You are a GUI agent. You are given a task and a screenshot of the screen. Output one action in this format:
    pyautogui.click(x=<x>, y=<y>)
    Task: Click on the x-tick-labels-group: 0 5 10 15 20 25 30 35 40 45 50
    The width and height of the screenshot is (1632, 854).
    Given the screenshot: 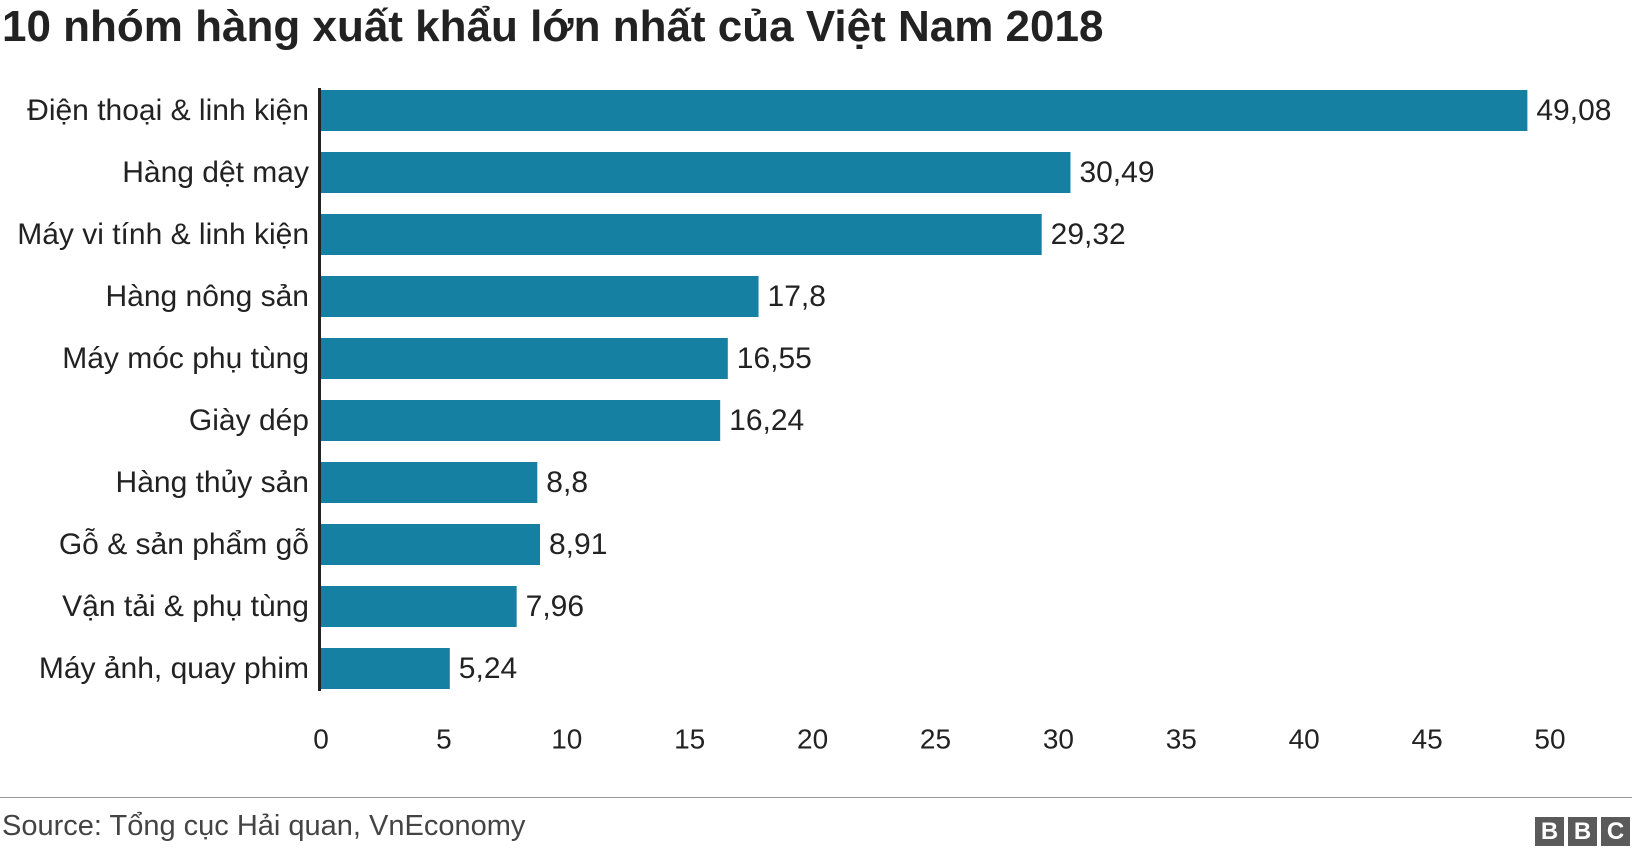 What is the action you would take?
    pyautogui.click(x=939, y=739)
    